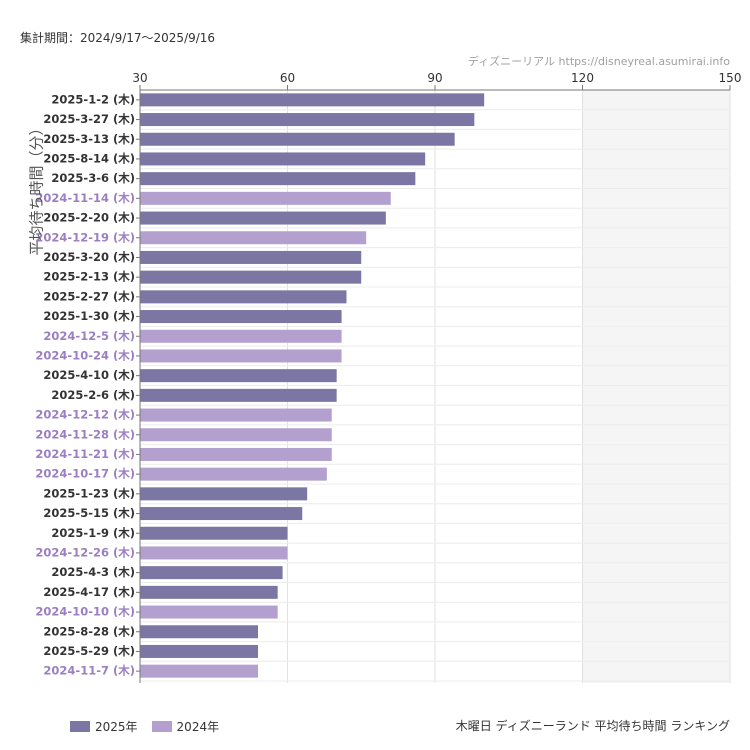 The width and height of the screenshot is (750, 750). Describe the element at coordinates (85, 355) in the screenshot. I see `category-label: 2024-10-24 (木)` at that location.